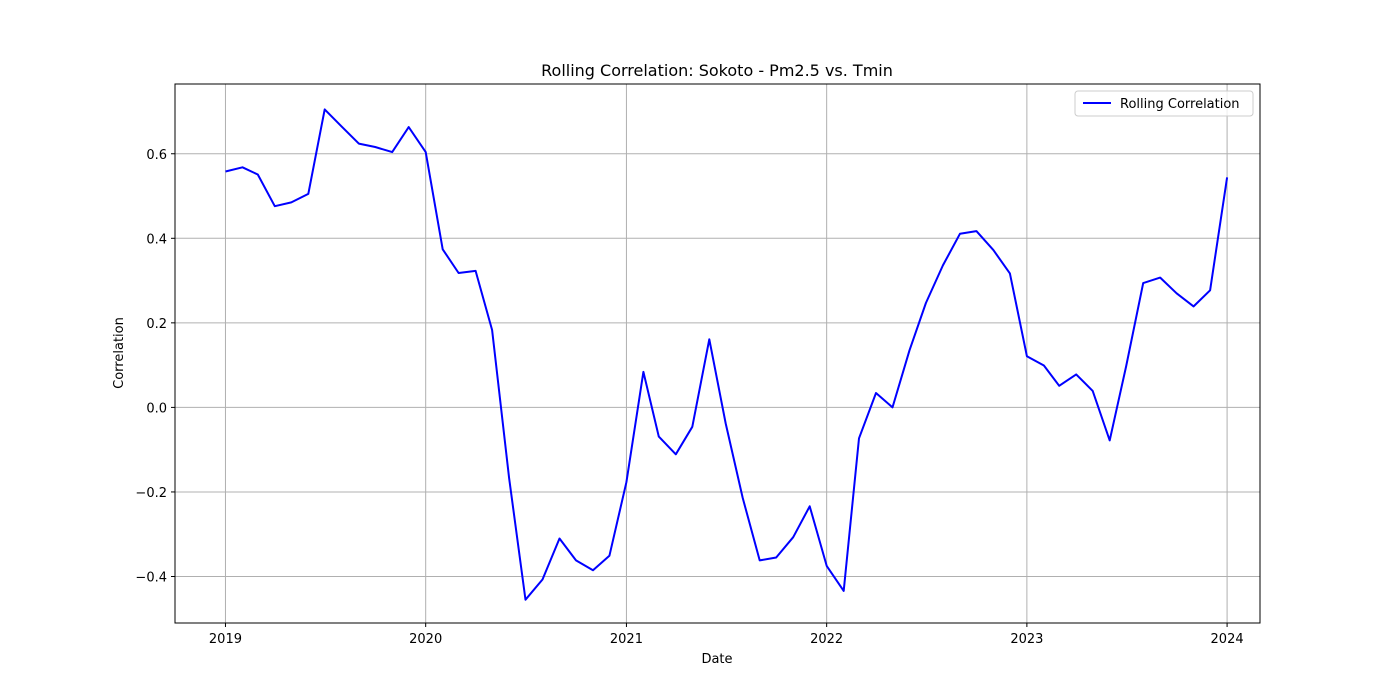  What do you see at coordinates (1180, 104) in the screenshot?
I see `legend-label: Rolling Correlation` at bounding box center [1180, 104].